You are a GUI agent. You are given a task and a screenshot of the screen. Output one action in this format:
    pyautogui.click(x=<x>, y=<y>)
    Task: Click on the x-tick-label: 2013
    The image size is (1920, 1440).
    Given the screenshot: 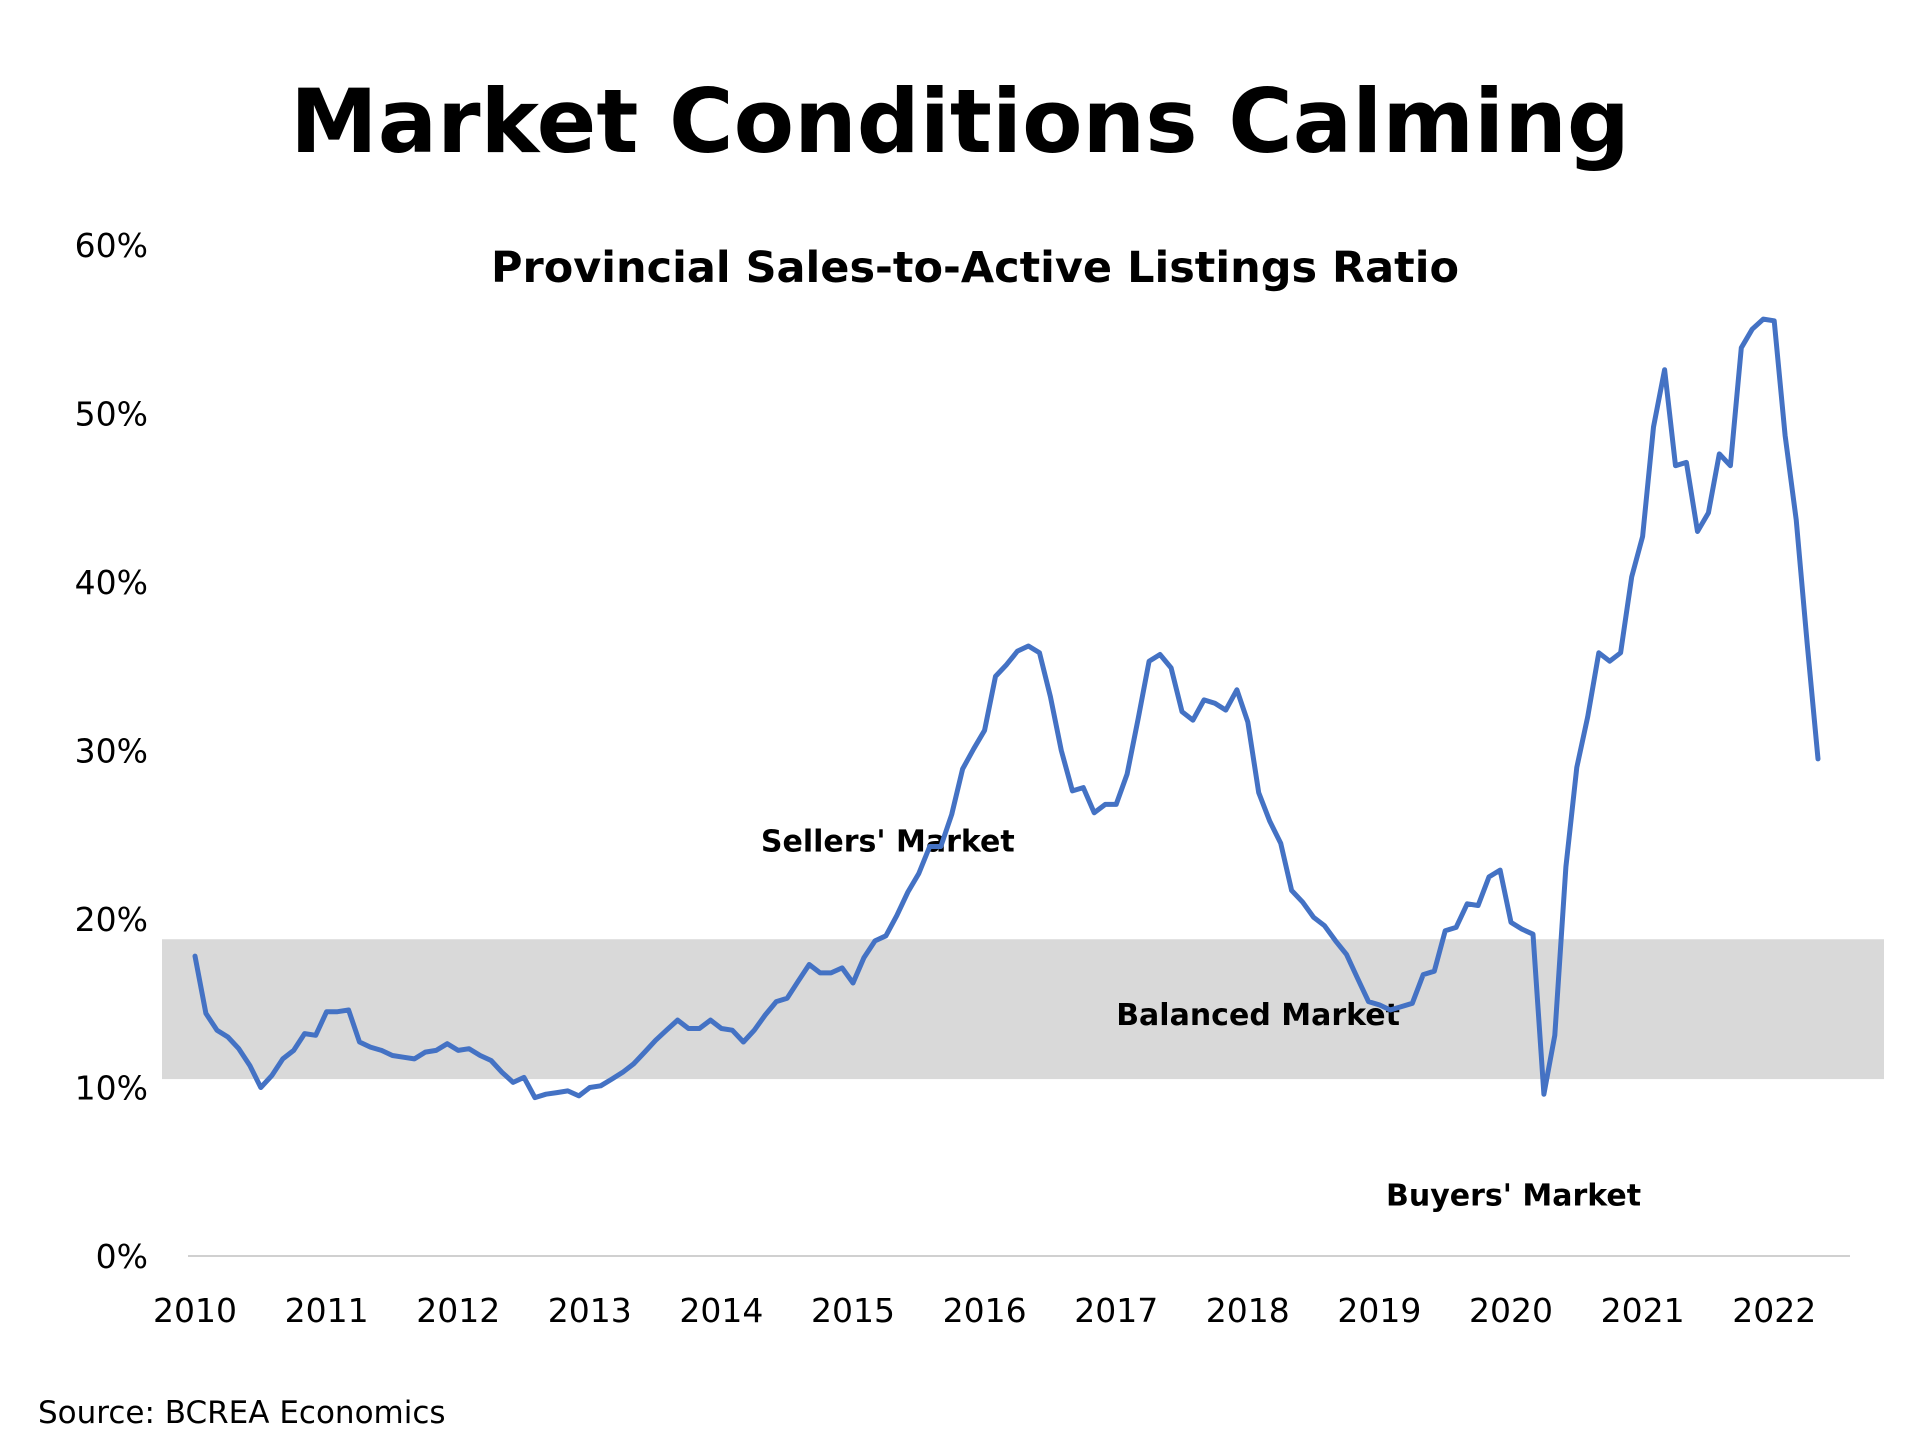 What is the action you would take?
    pyautogui.click(x=590, y=1310)
    